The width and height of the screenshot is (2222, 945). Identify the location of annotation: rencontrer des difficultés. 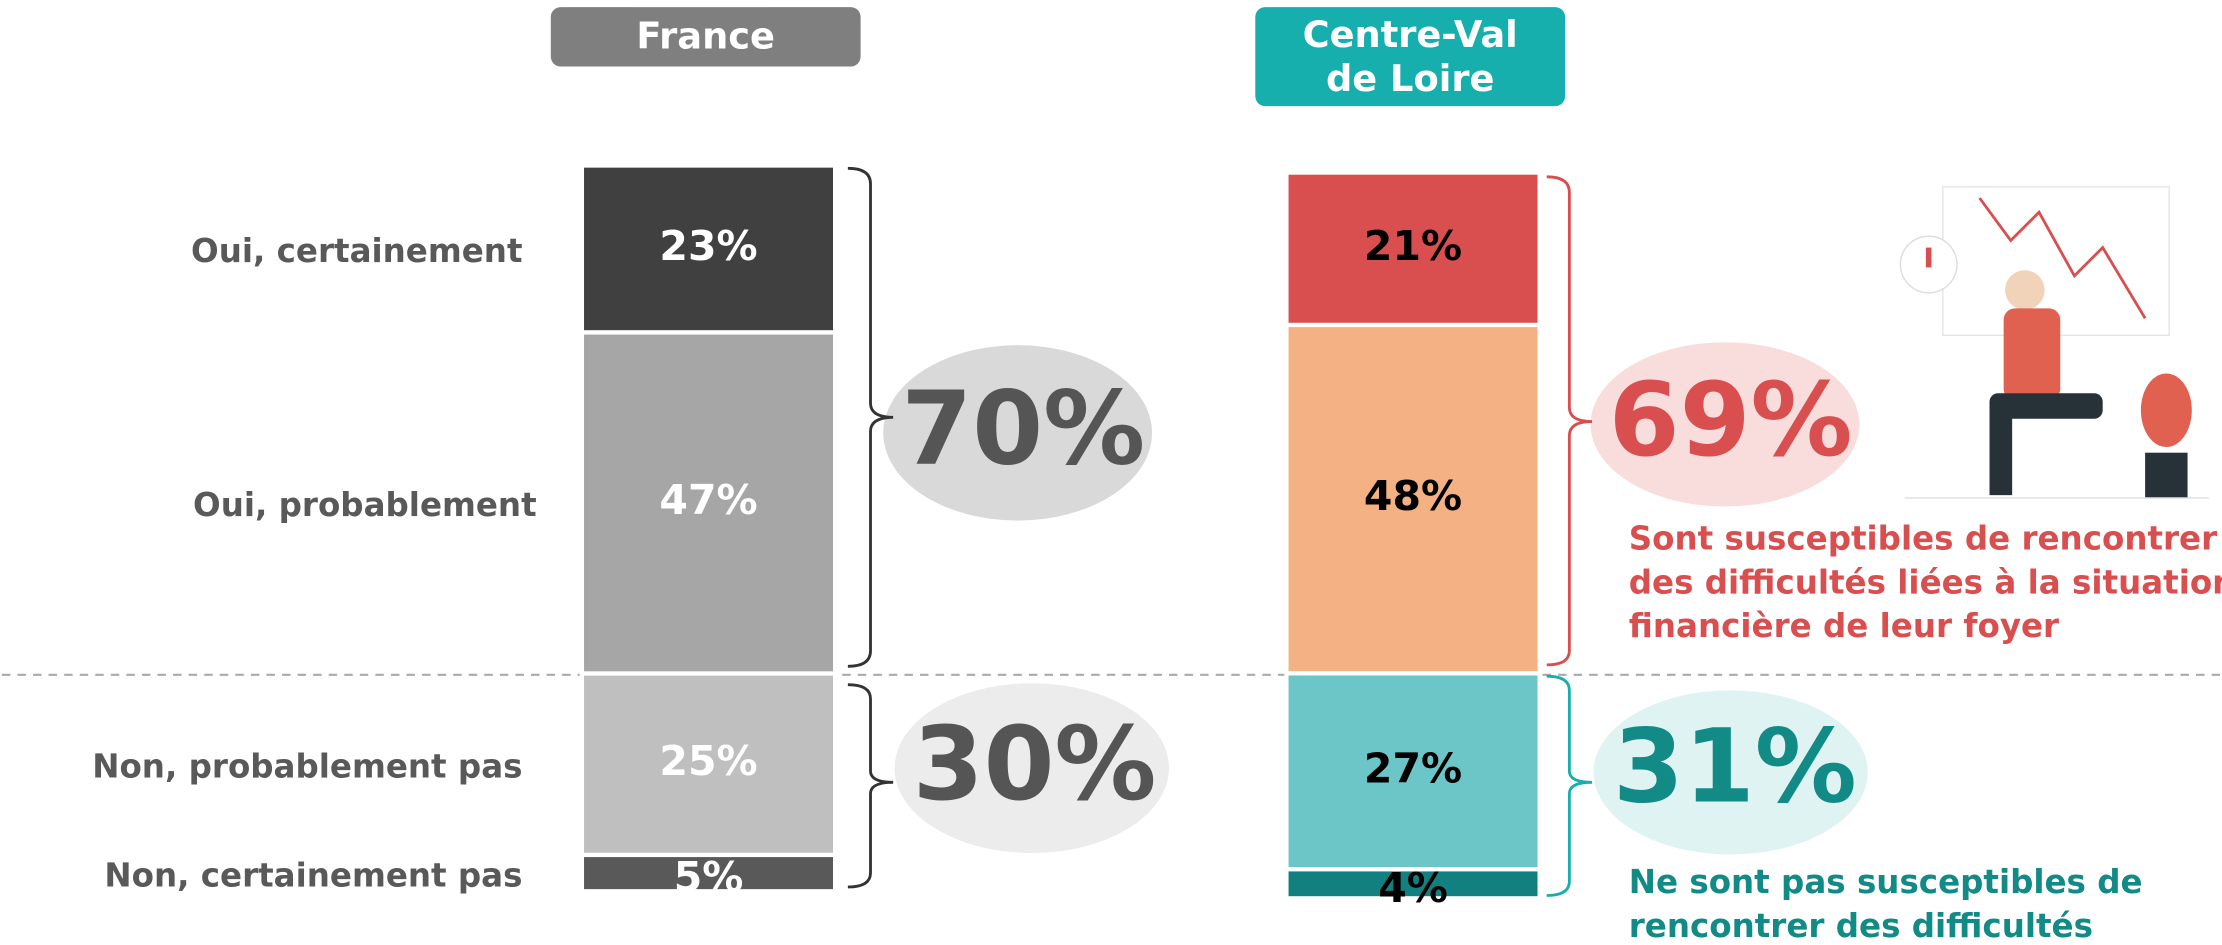
(1861, 926).